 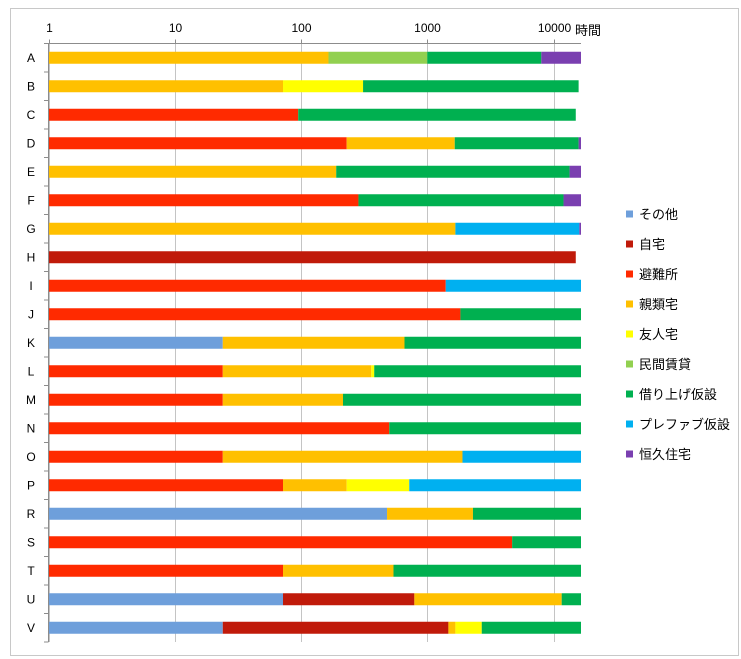 I want to click on category-label: U, so click(x=31, y=599).